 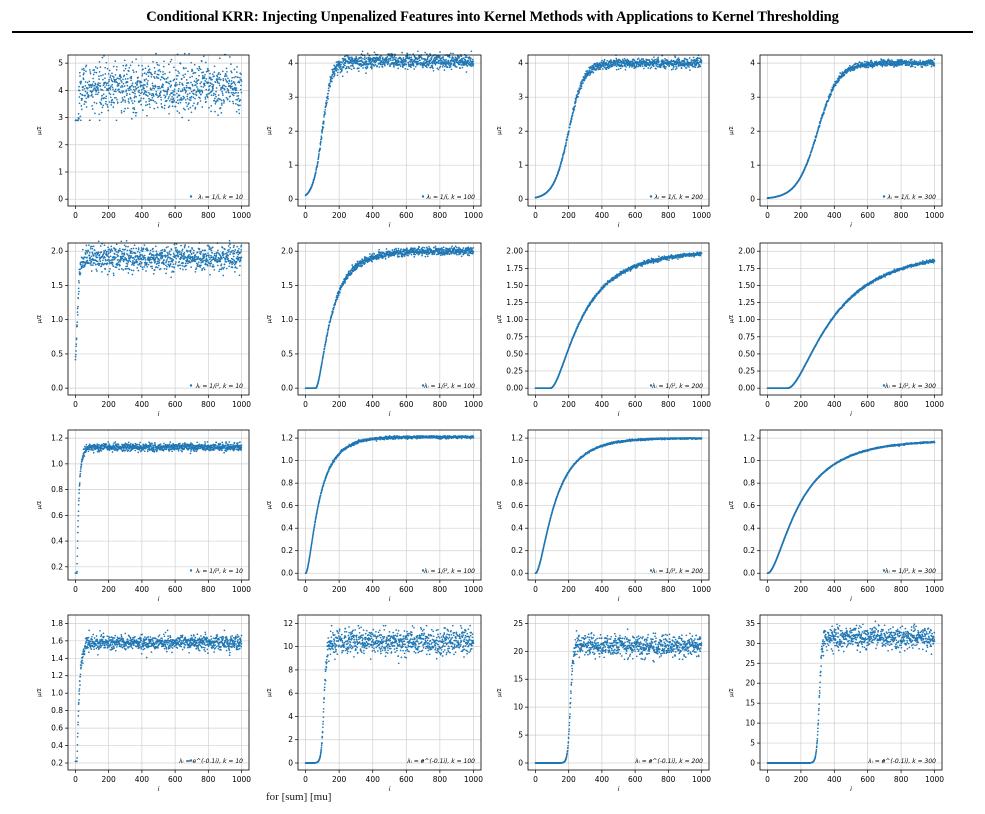 What do you see at coordinates (884, 196) in the screenshot?
I see `legend-marker` at bounding box center [884, 196].